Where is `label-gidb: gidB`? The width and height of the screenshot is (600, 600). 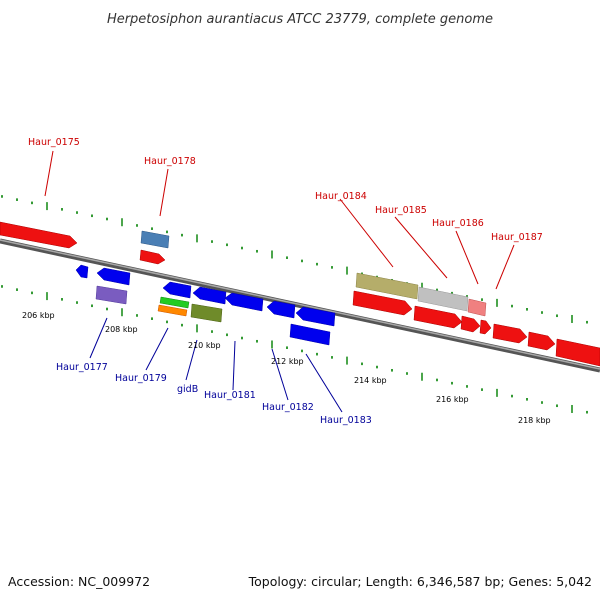 label-gidb: gidB is located at coordinates (187, 389).